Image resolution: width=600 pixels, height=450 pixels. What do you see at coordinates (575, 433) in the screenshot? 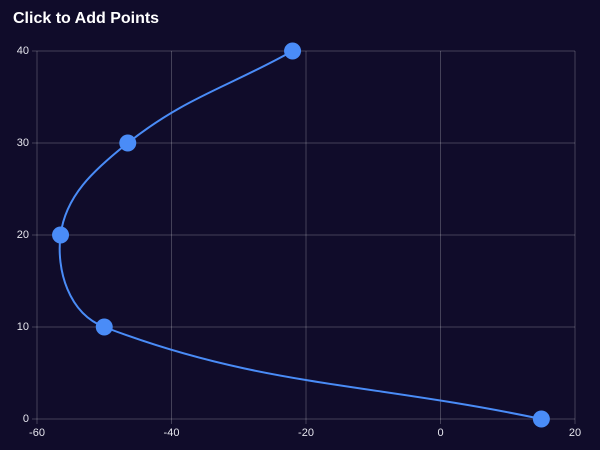
I see `x-tick-label: 20` at bounding box center [575, 433].